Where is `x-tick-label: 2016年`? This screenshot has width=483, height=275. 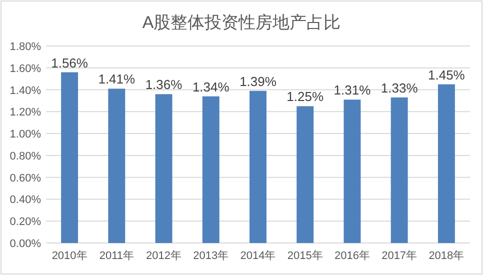
x-tick-label: 2016年 is located at coordinates (352, 256).